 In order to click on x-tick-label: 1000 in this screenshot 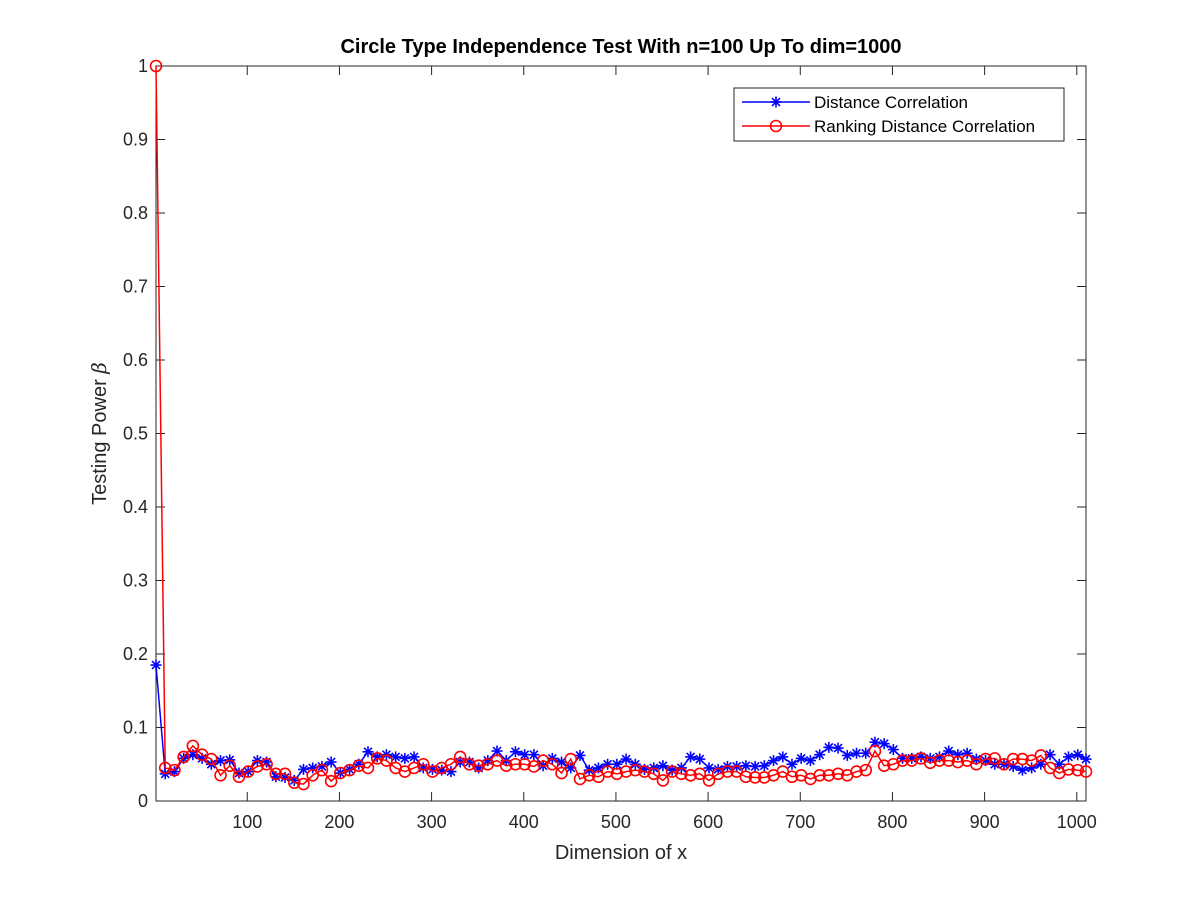, I will do `click(1077, 822)`.